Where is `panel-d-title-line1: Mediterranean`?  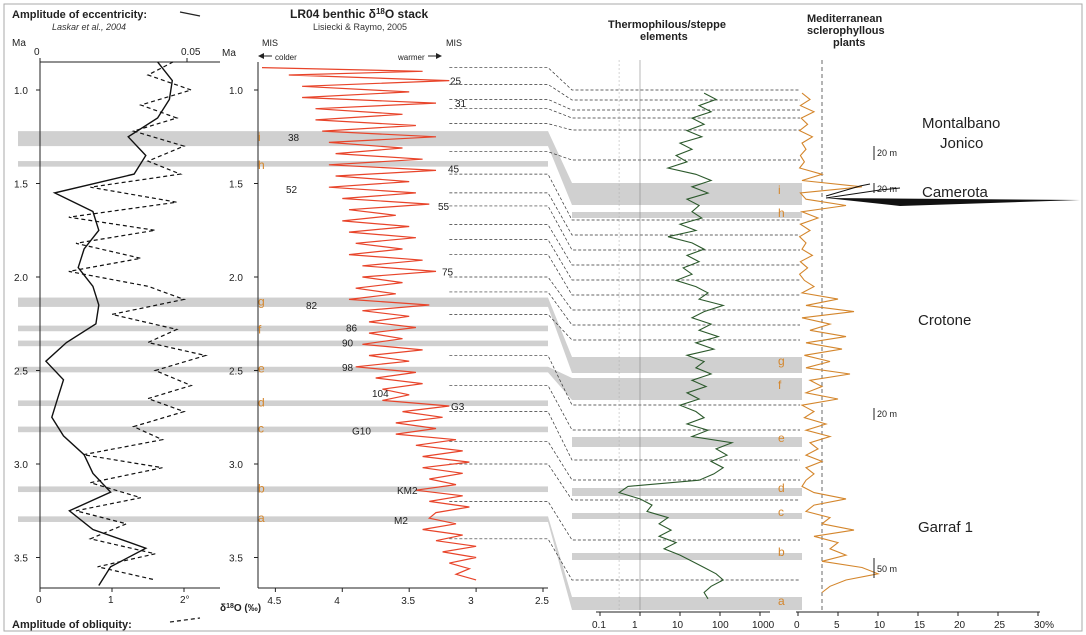 panel-d-title-line1: Mediterranean is located at coordinates (844, 19).